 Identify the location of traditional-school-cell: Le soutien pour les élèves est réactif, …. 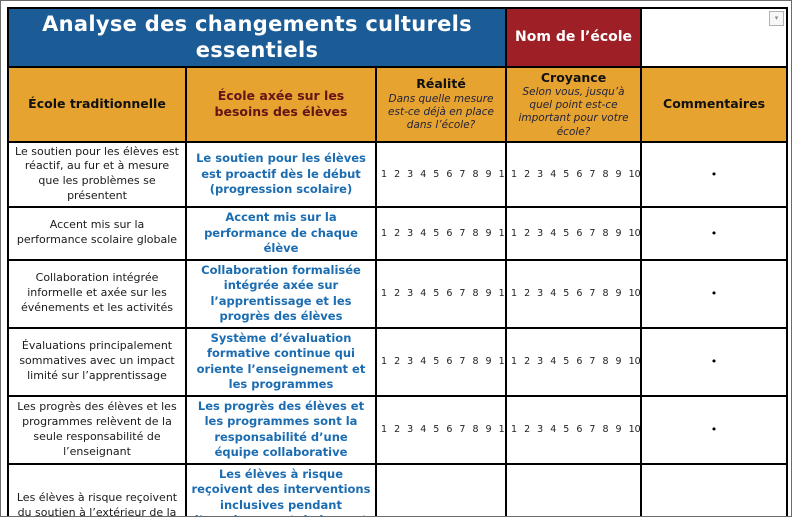
(97, 174).